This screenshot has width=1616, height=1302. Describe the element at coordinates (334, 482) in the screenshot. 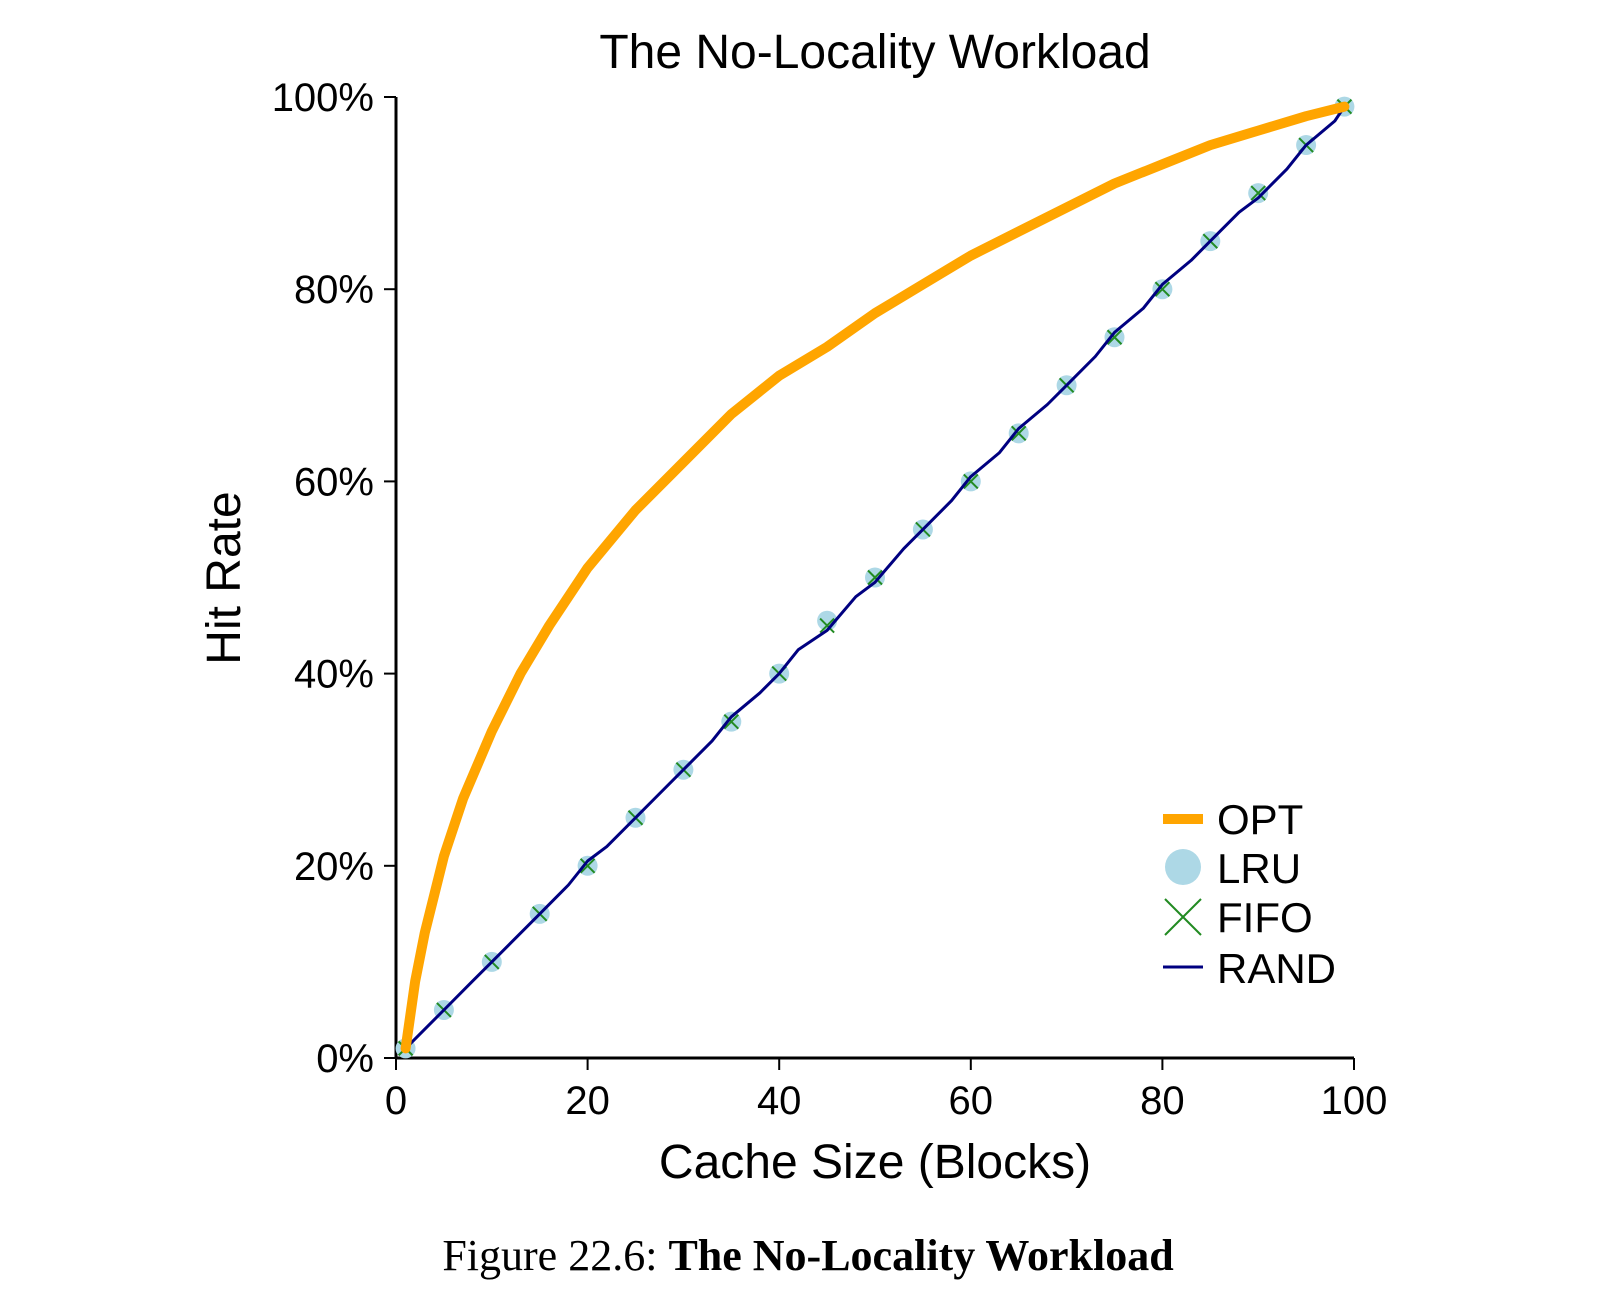

I see `y-tick-label: 60%` at that location.